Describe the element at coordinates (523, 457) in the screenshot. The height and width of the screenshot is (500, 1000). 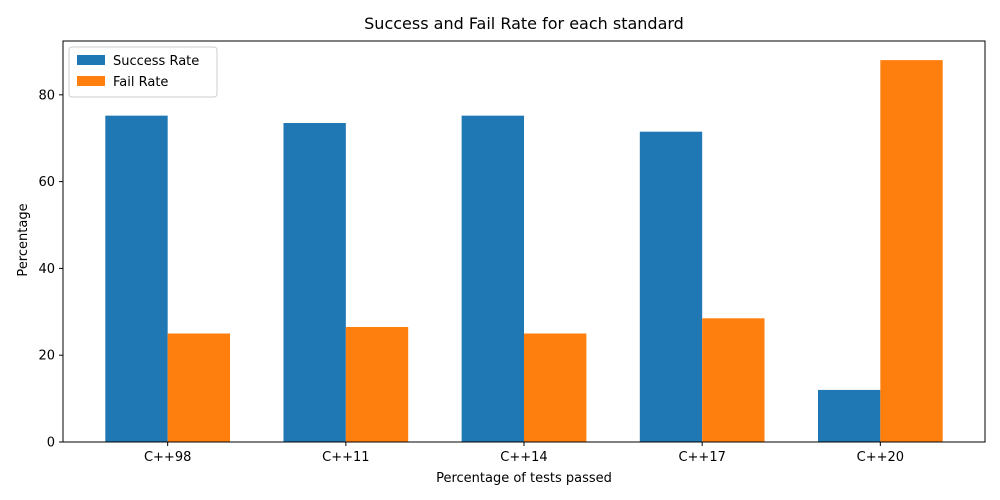
I see `x-tick-label: C++14` at that location.